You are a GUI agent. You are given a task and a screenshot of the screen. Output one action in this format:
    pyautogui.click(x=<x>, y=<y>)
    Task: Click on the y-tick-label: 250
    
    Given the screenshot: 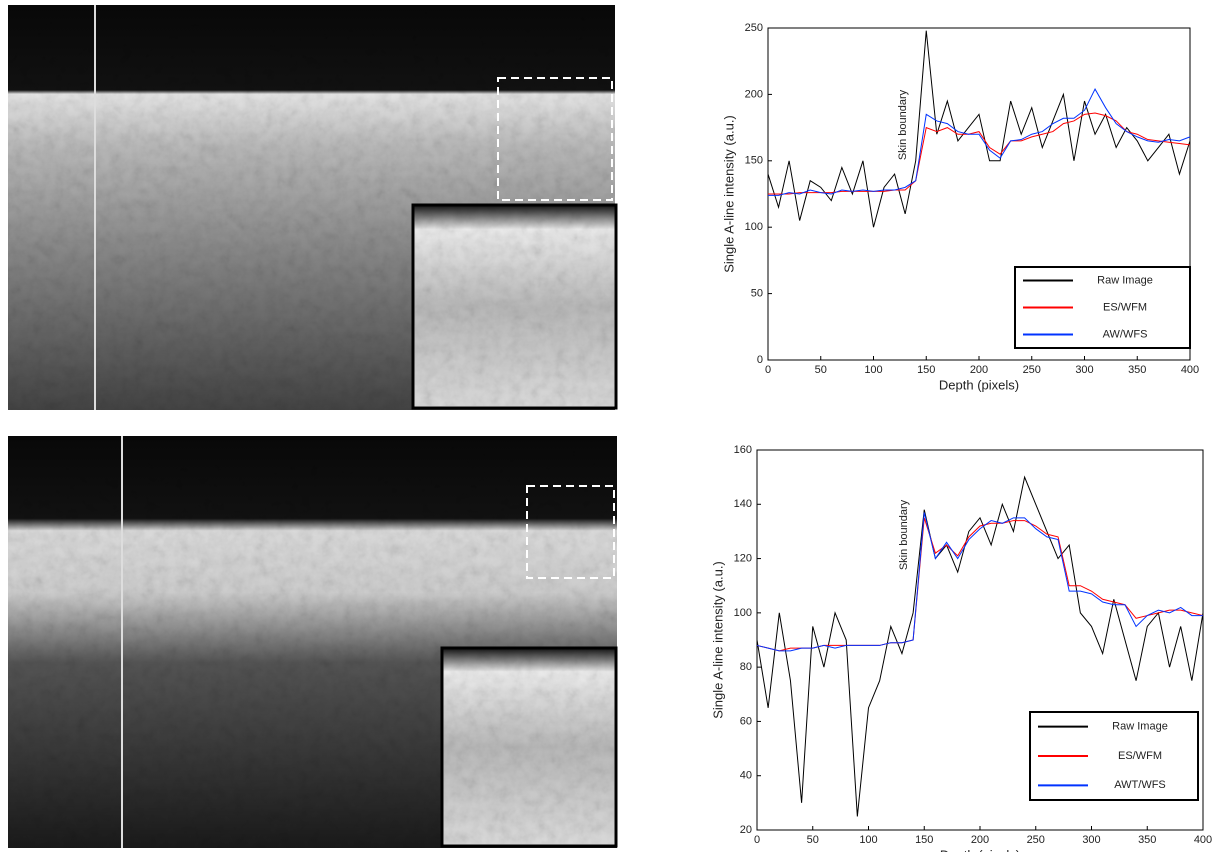 What is the action you would take?
    pyautogui.click(x=754, y=28)
    